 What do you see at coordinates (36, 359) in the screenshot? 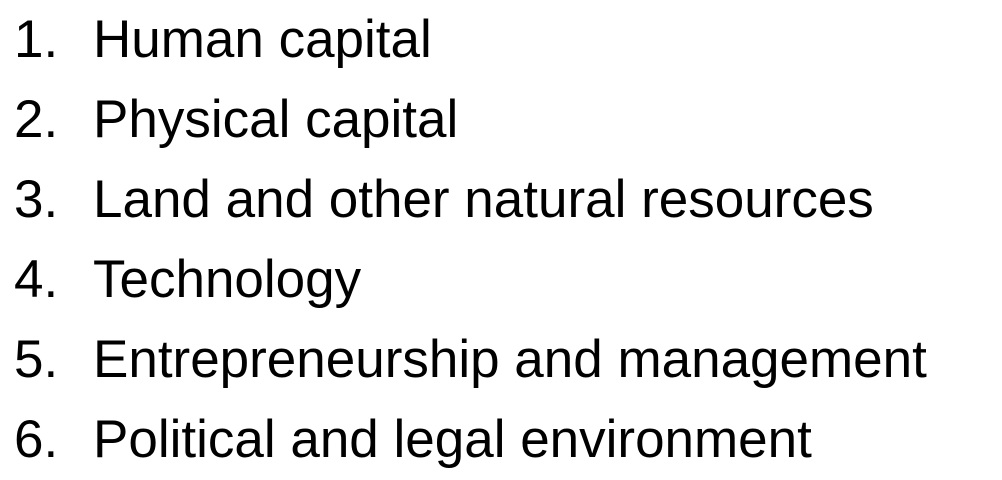
I see `list-item-number: 5.` at bounding box center [36, 359].